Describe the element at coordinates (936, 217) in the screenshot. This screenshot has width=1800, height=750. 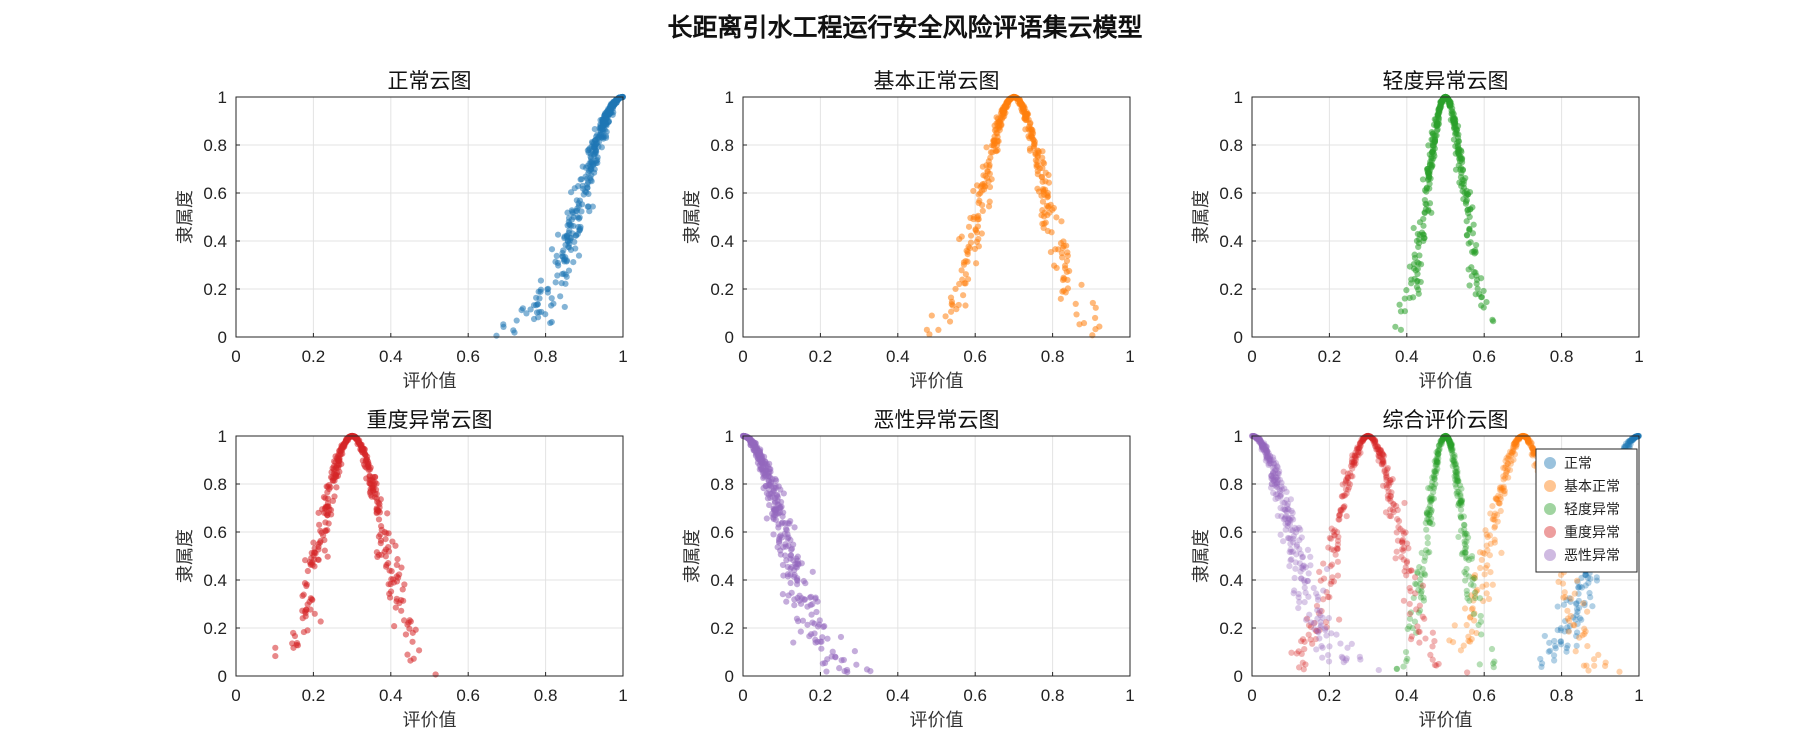
I see `grid` at that location.